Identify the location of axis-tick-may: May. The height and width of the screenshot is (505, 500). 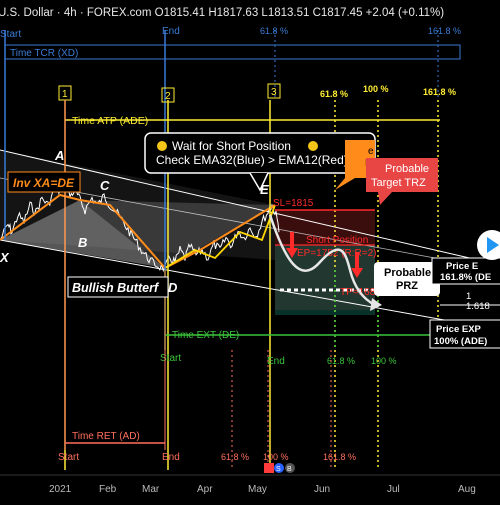
(257, 489).